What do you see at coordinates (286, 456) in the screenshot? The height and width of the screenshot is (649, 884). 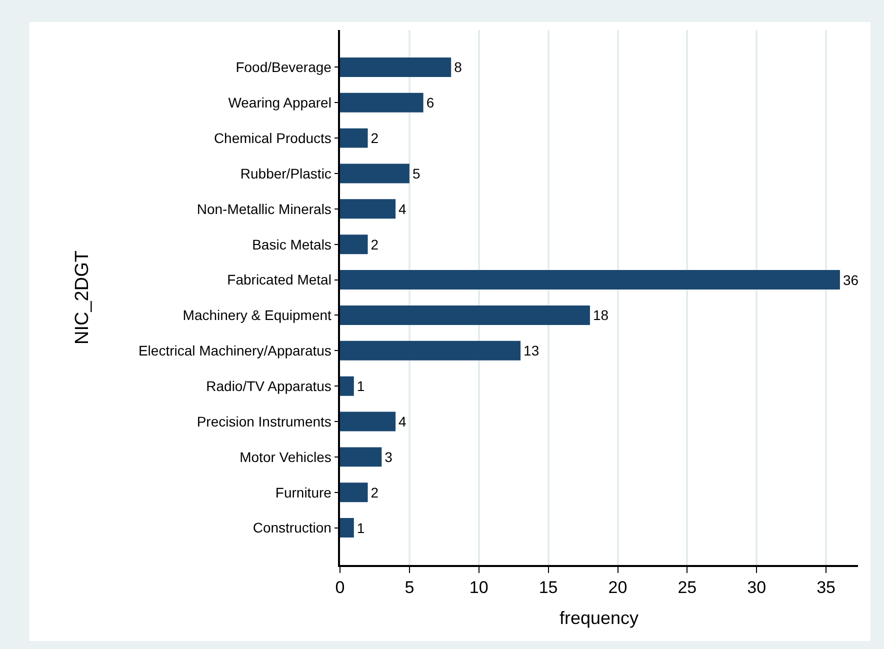 I see `y-tick-label: Motor Vehicles` at bounding box center [286, 456].